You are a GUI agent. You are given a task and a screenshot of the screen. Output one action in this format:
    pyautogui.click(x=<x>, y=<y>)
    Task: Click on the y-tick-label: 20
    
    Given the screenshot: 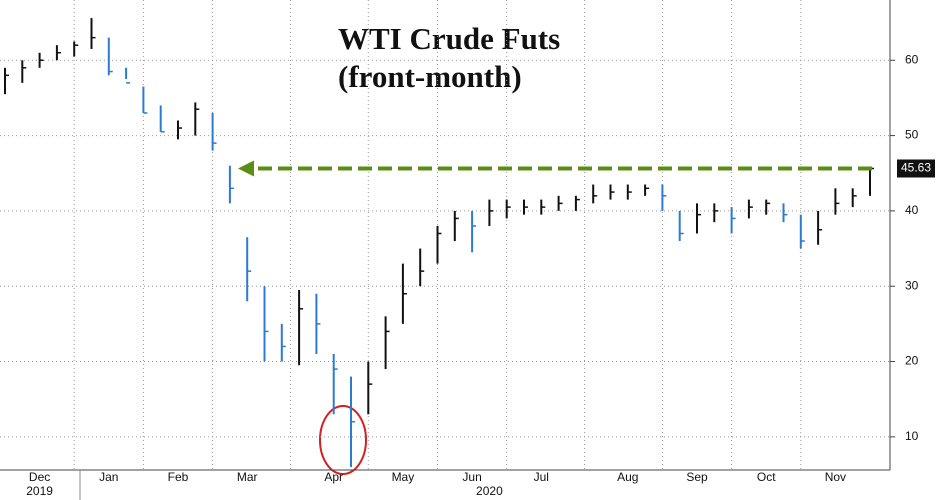 What is the action you would take?
    pyautogui.click(x=912, y=361)
    